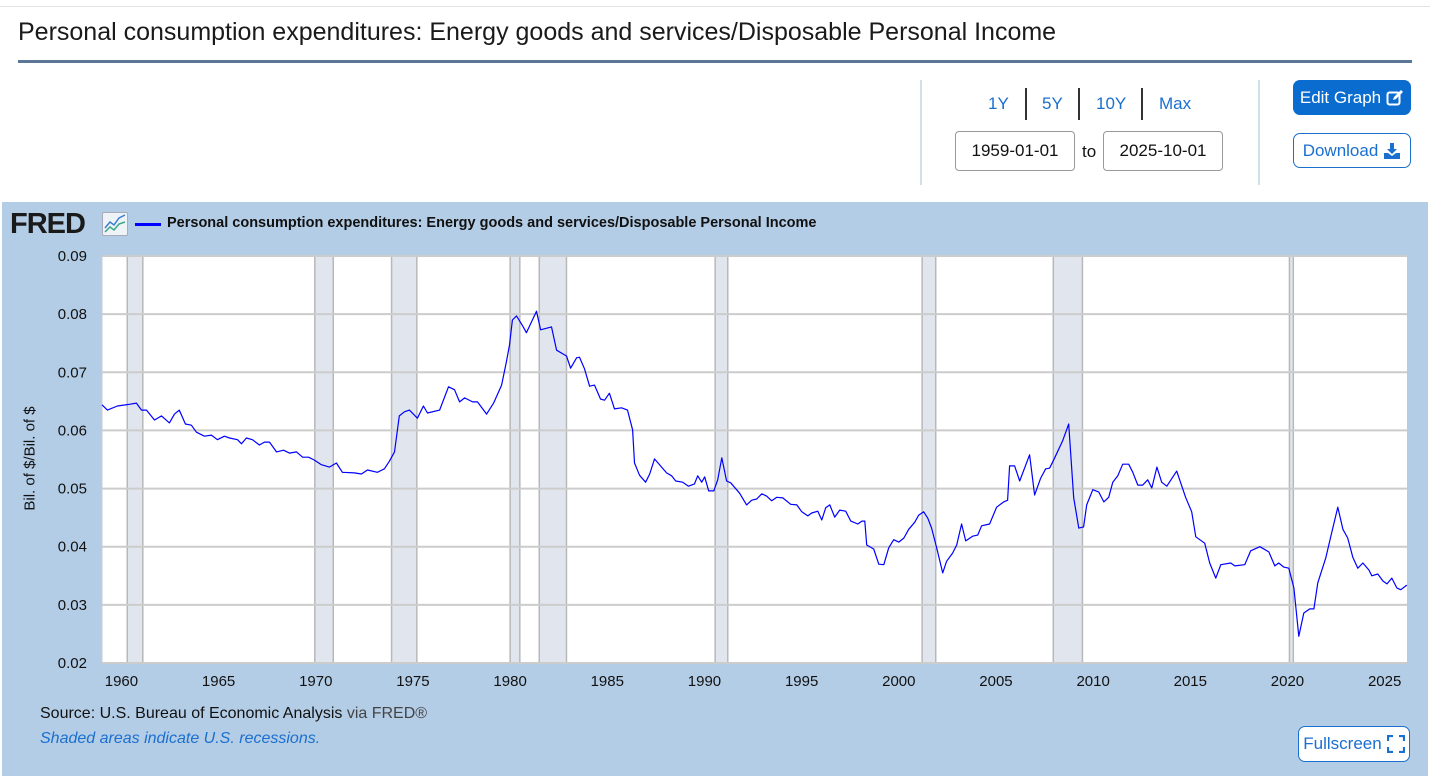 The width and height of the screenshot is (1430, 778). I want to click on x-tick-label: 2025, so click(1384, 681).